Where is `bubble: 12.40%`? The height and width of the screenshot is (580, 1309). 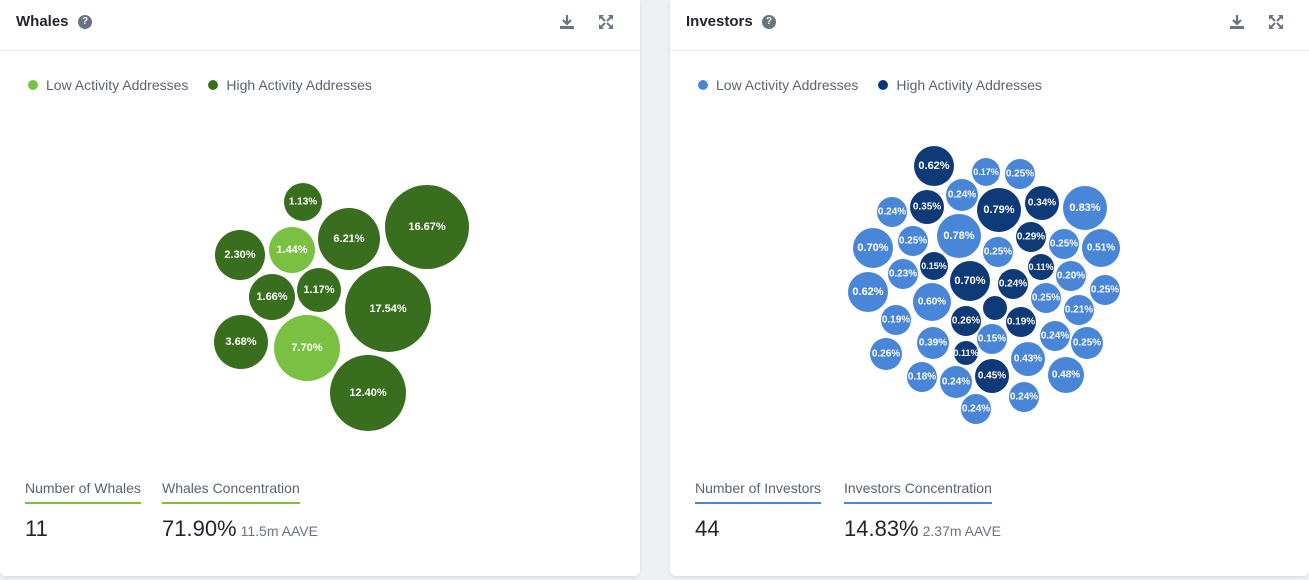
bubble: 12.40% is located at coordinates (368, 393).